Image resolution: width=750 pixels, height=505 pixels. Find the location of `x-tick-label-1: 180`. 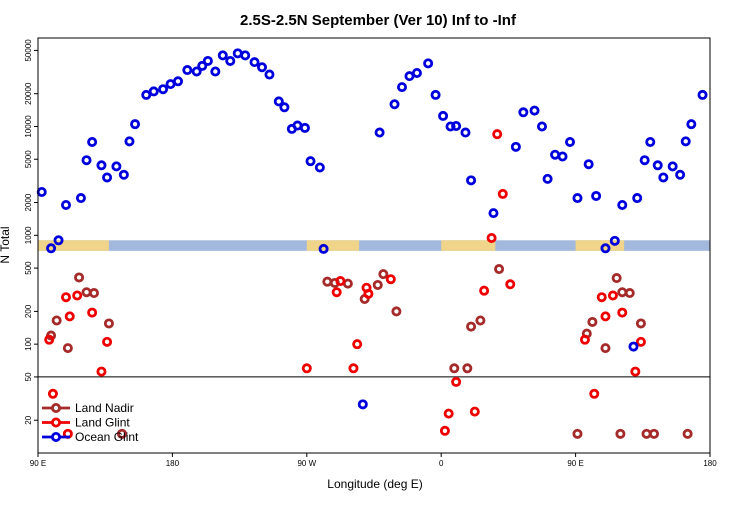

x-tick-label-1: 180 is located at coordinates (173, 463).